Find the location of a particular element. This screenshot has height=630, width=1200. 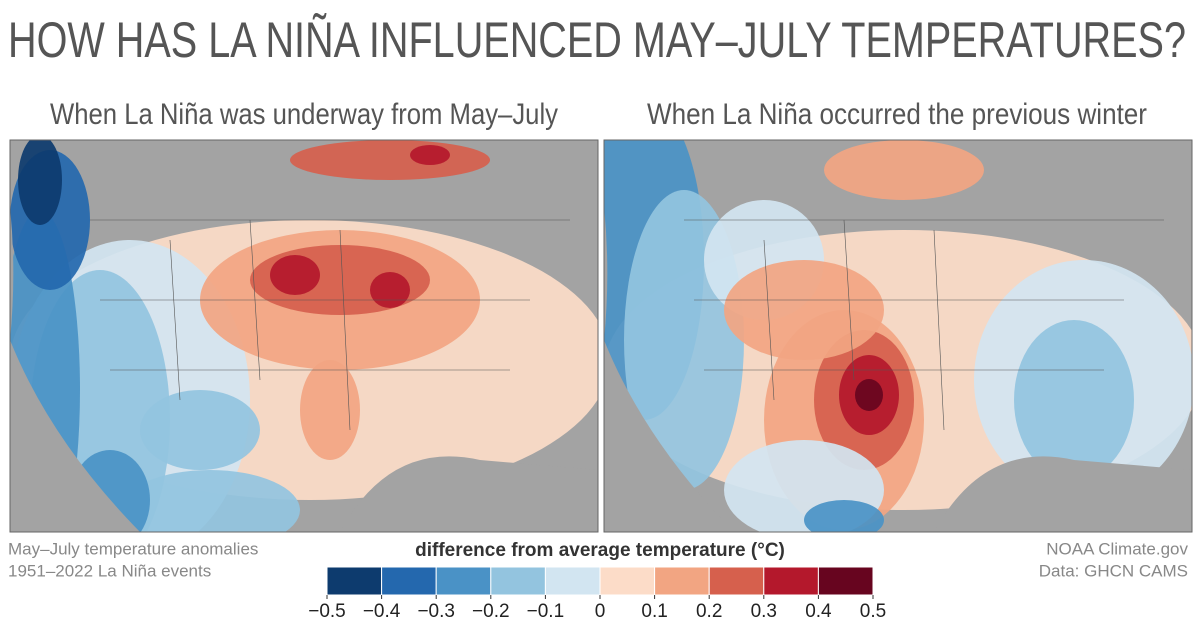

legend-tick-label: −0.3 is located at coordinates (436, 611).